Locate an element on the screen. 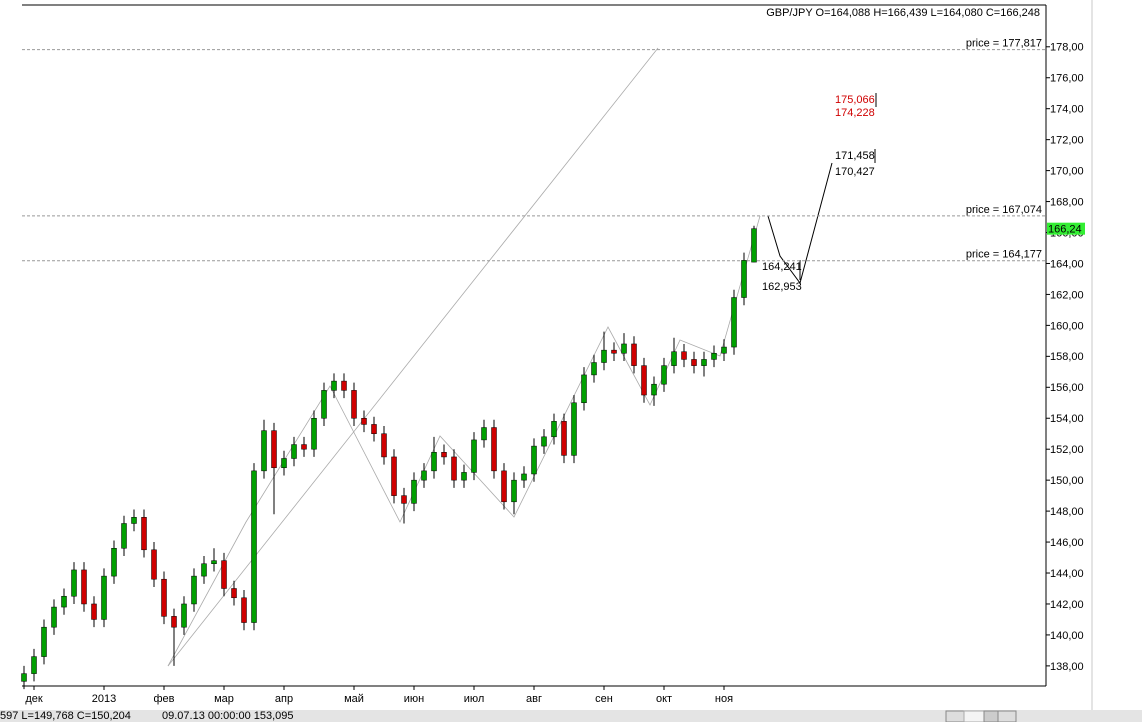 The image size is (1142, 727). y-tick-label: 146,00 is located at coordinates (1067, 543).